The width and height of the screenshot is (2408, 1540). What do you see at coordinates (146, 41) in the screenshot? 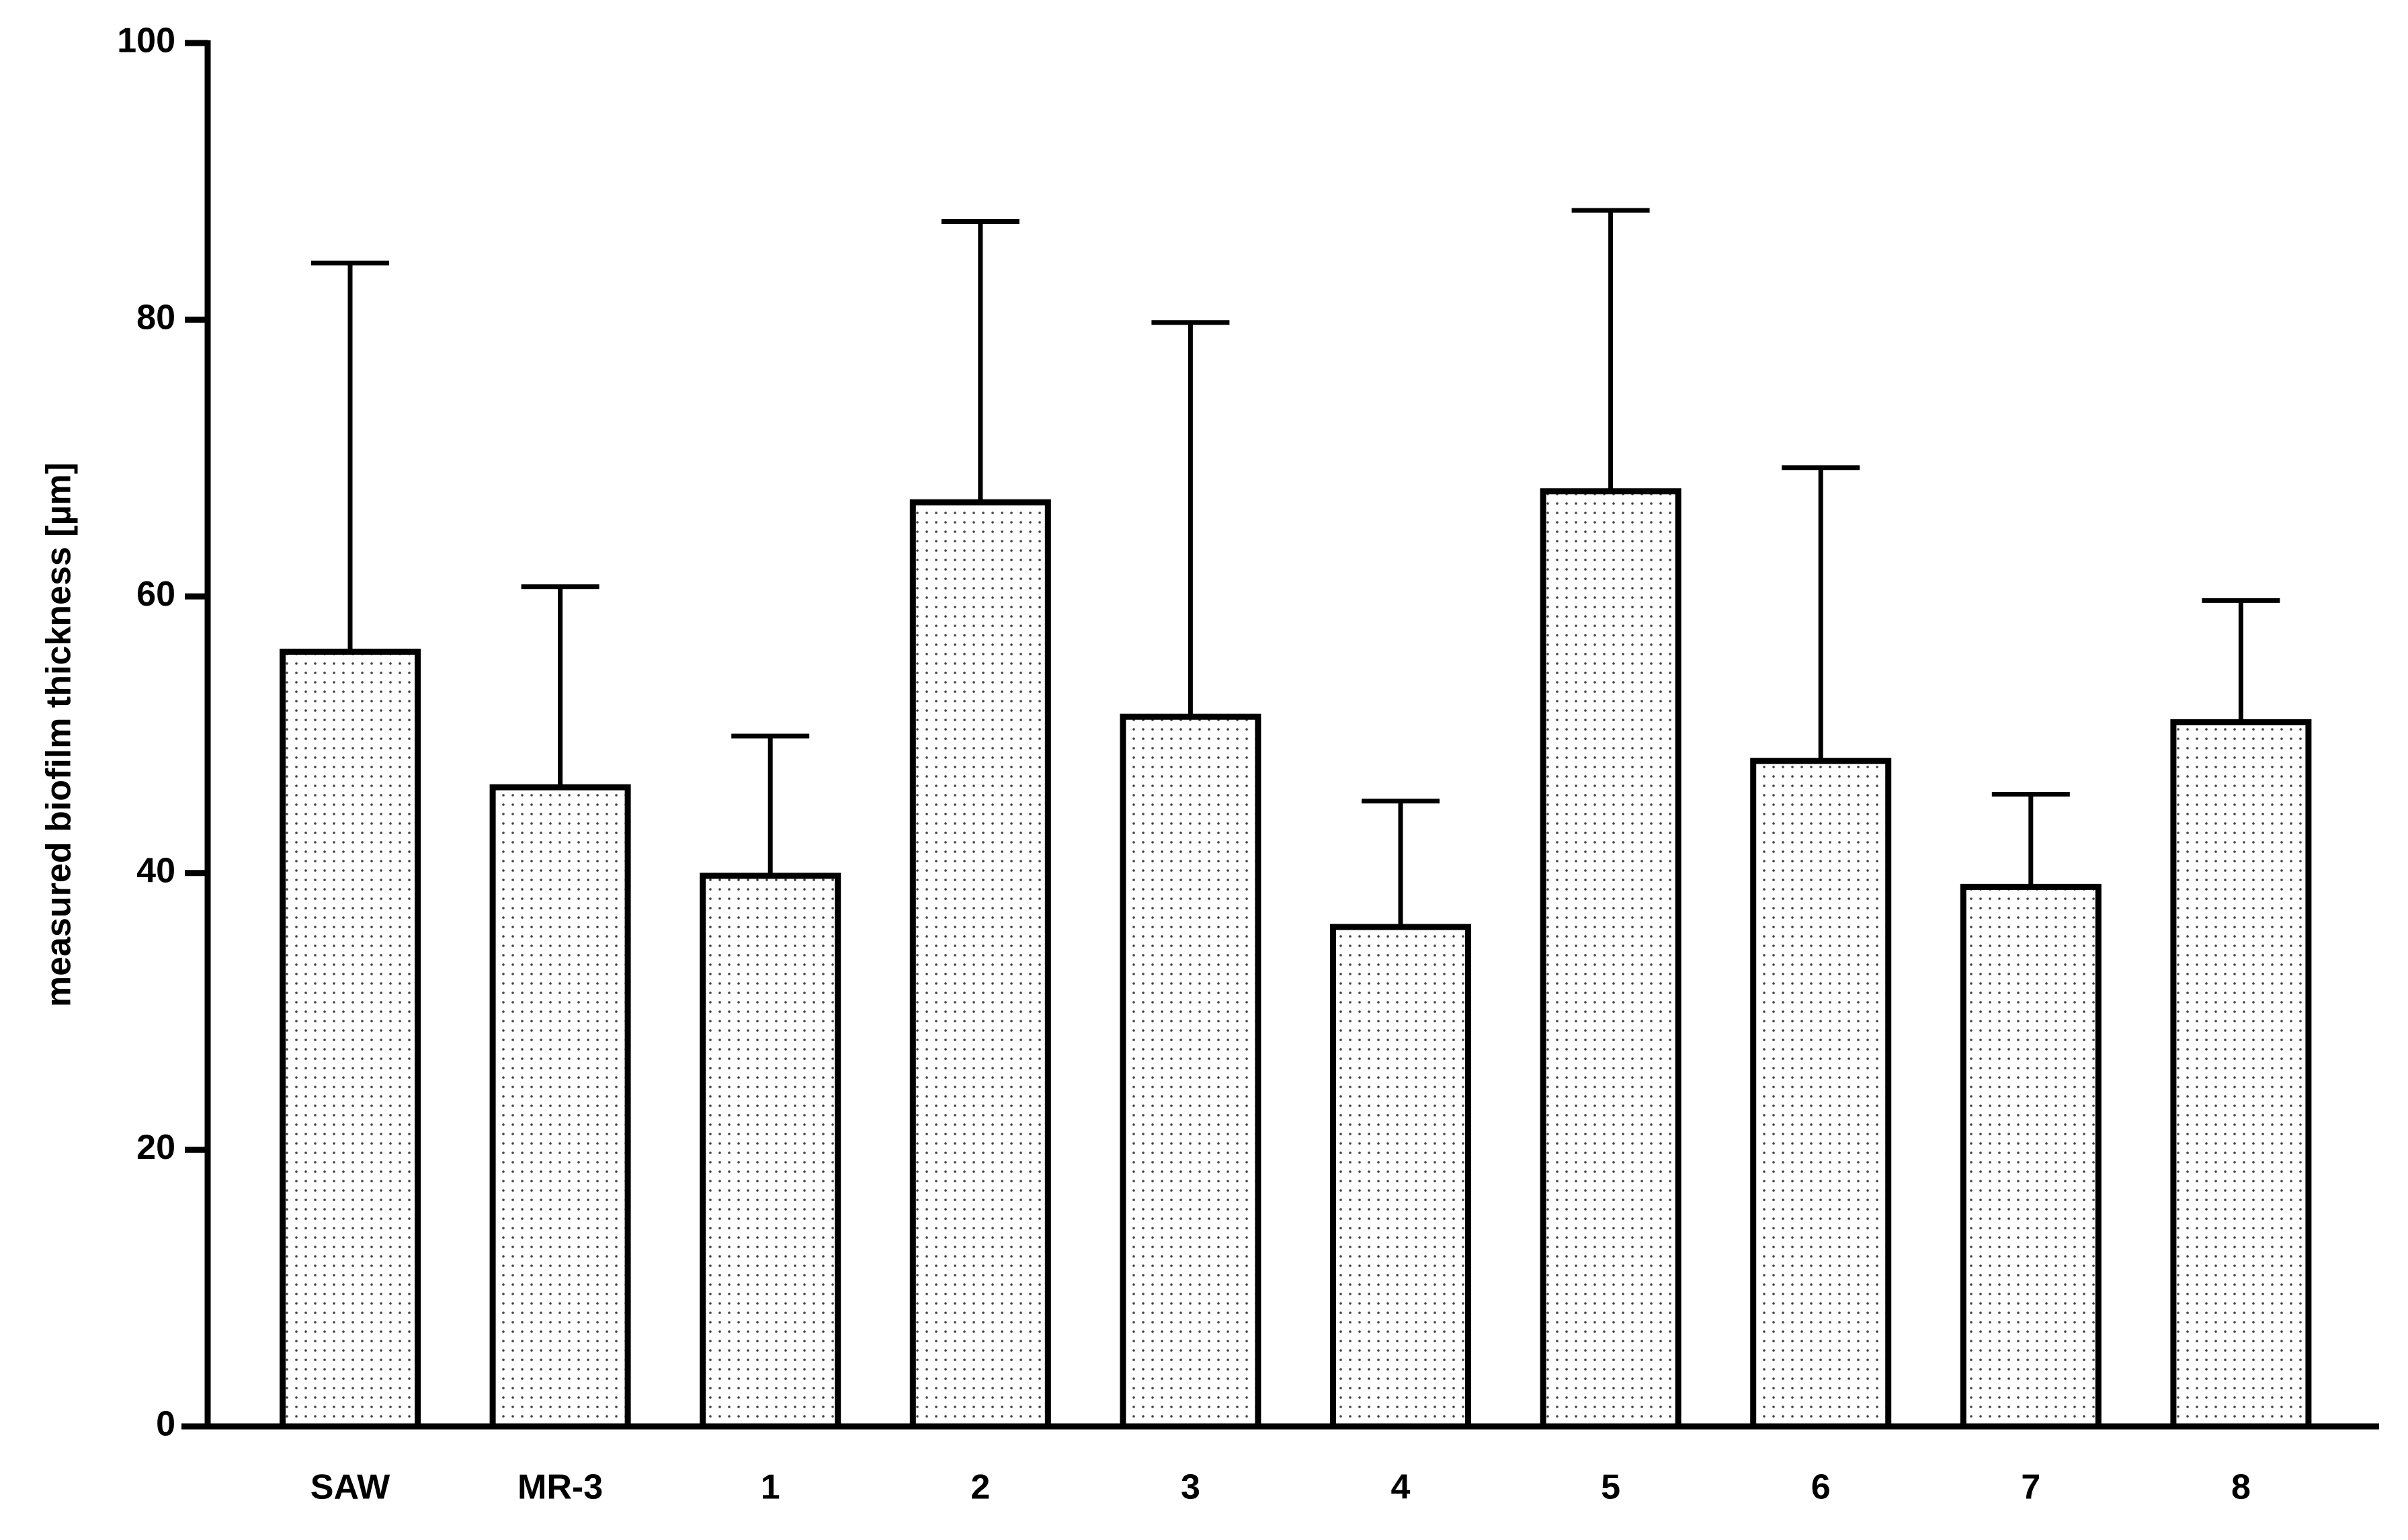
I see `y-tick-label: 100` at bounding box center [146, 41].